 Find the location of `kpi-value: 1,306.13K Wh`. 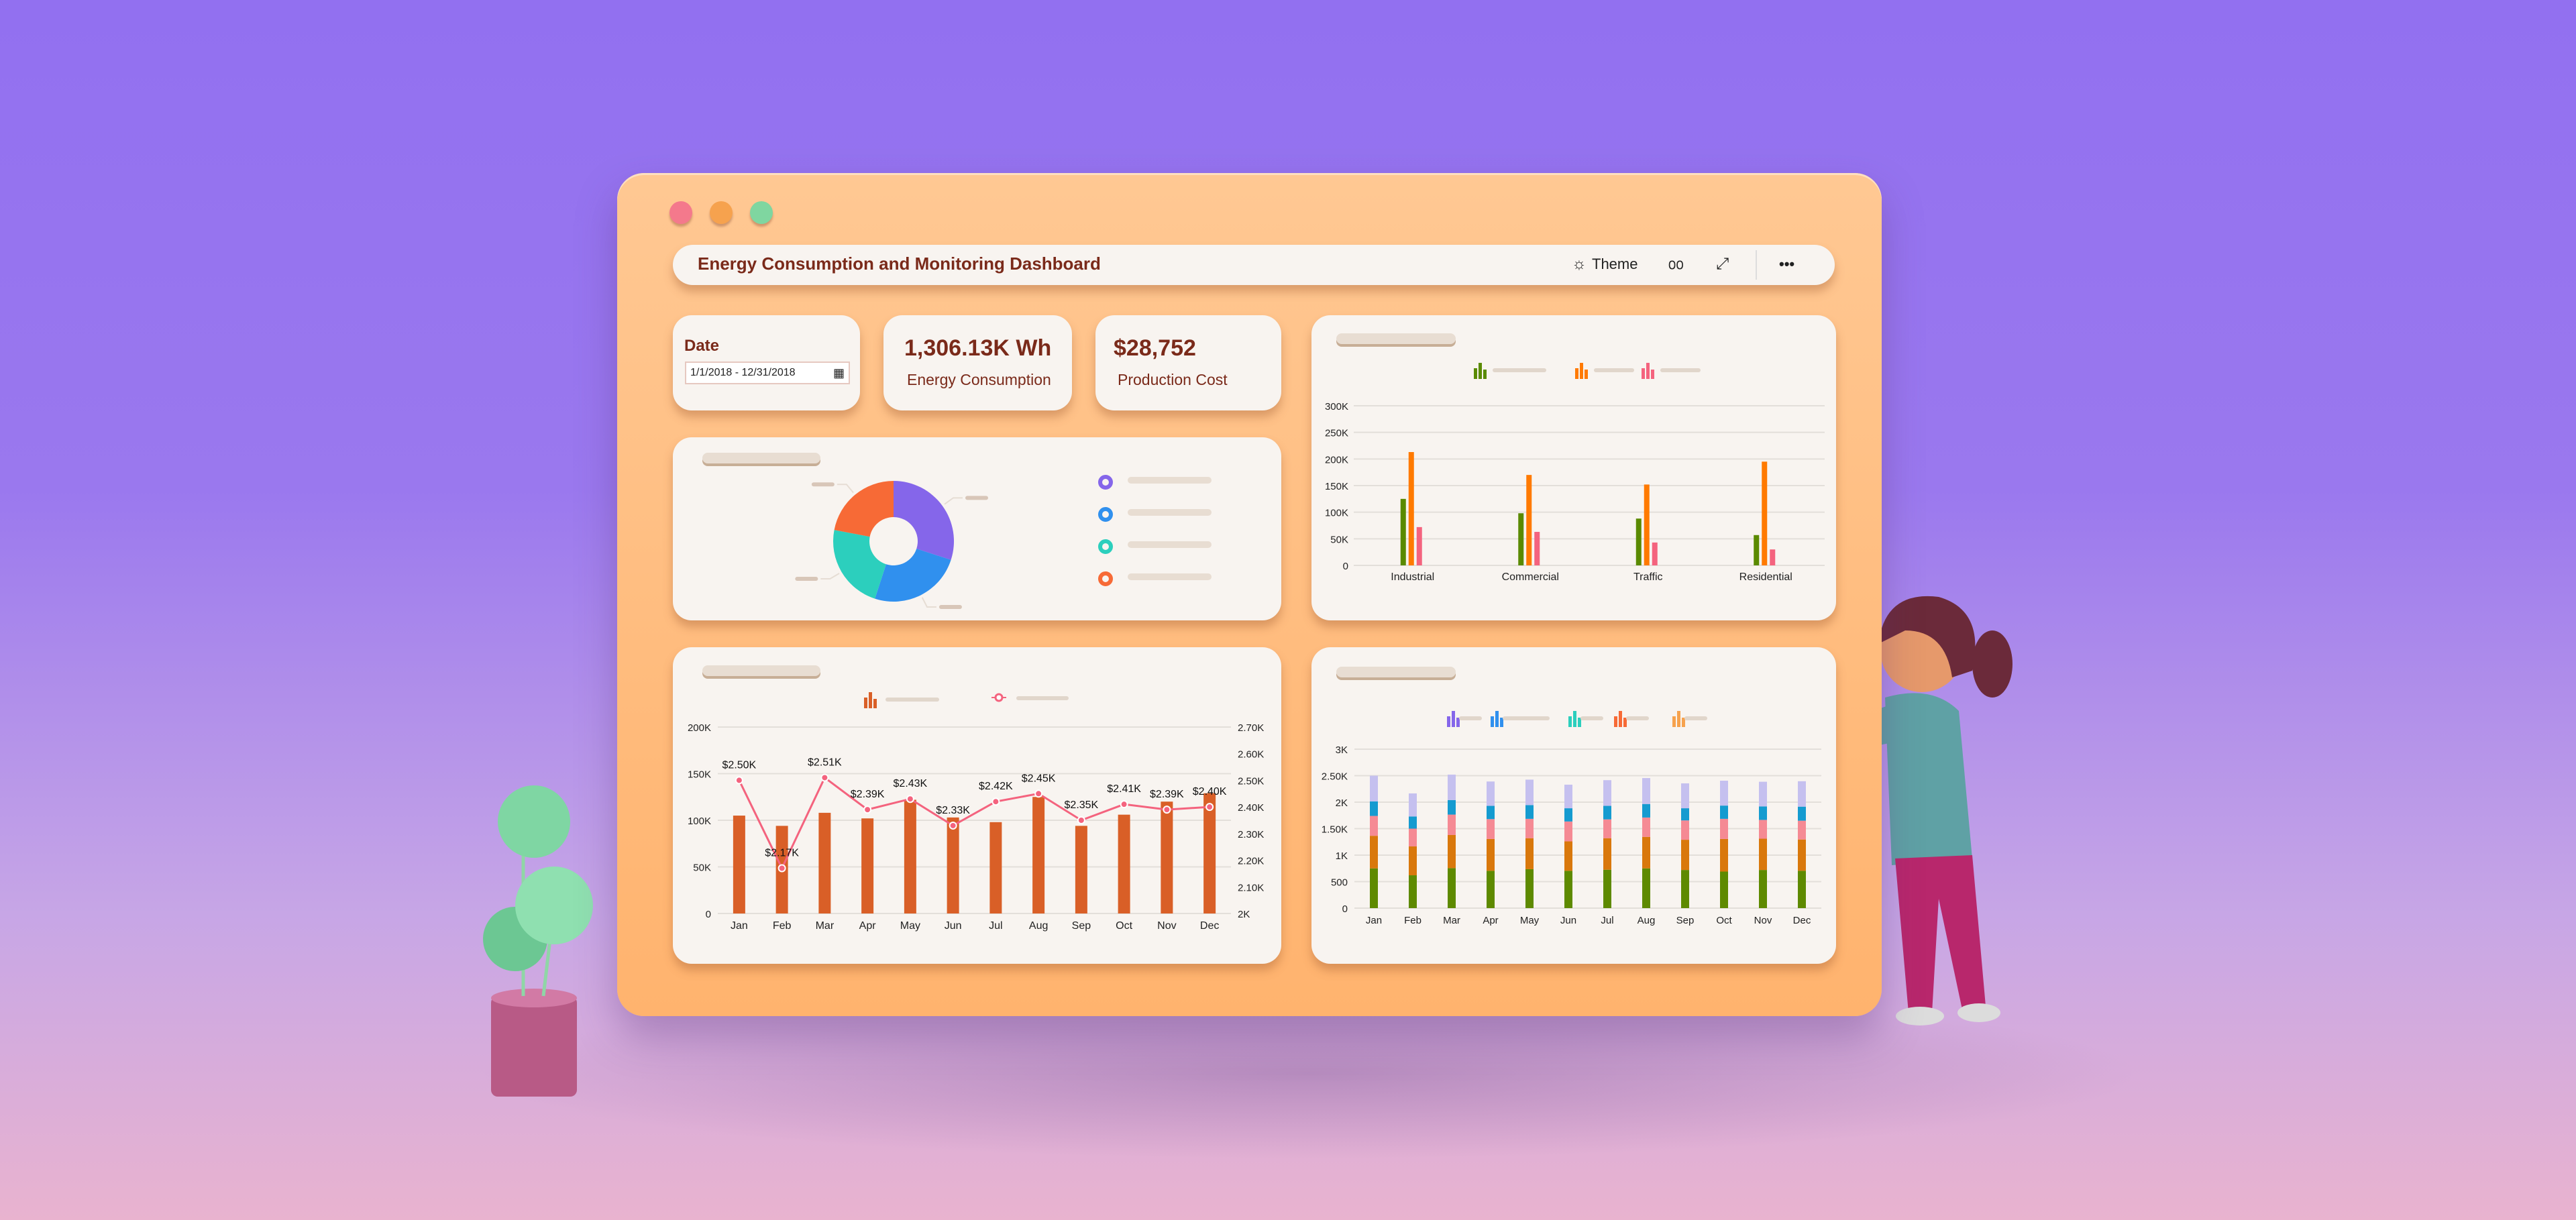

kpi-value: 1,306.13K Wh is located at coordinates (978, 348).